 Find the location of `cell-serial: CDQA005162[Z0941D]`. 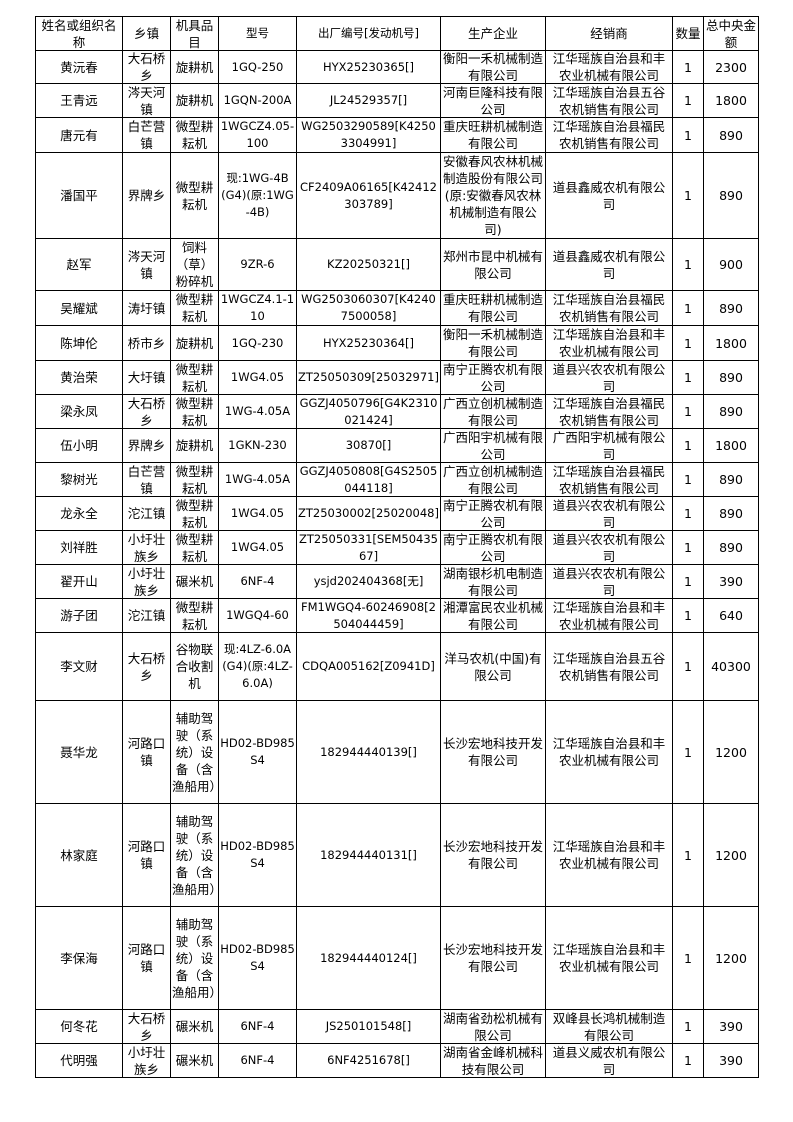

cell-serial: CDQA005162[Z0941D] is located at coordinates (368, 666).